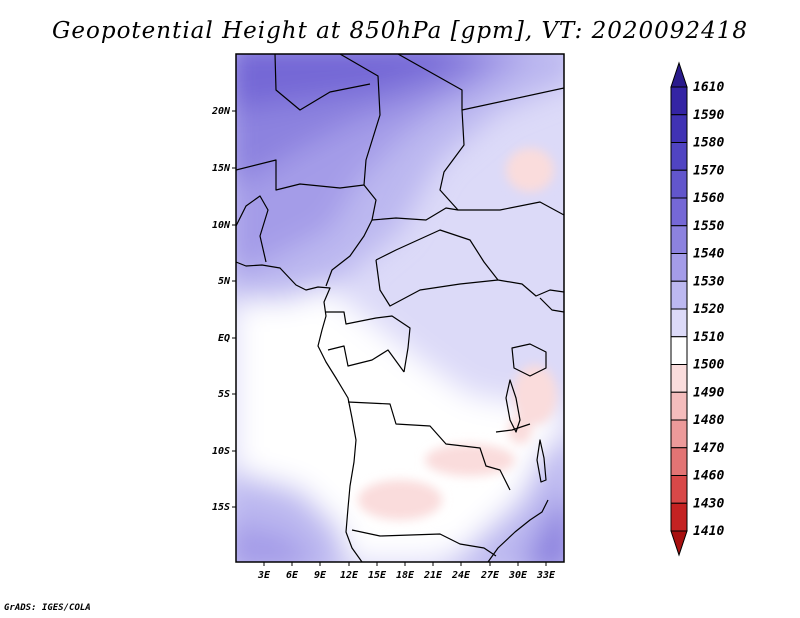 Image resolution: width=800 pixels, height=618 pixels. What do you see at coordinates (349, 575) in the screenshot?
I see `lon-label: 12E` at bounding box center [349, 575].